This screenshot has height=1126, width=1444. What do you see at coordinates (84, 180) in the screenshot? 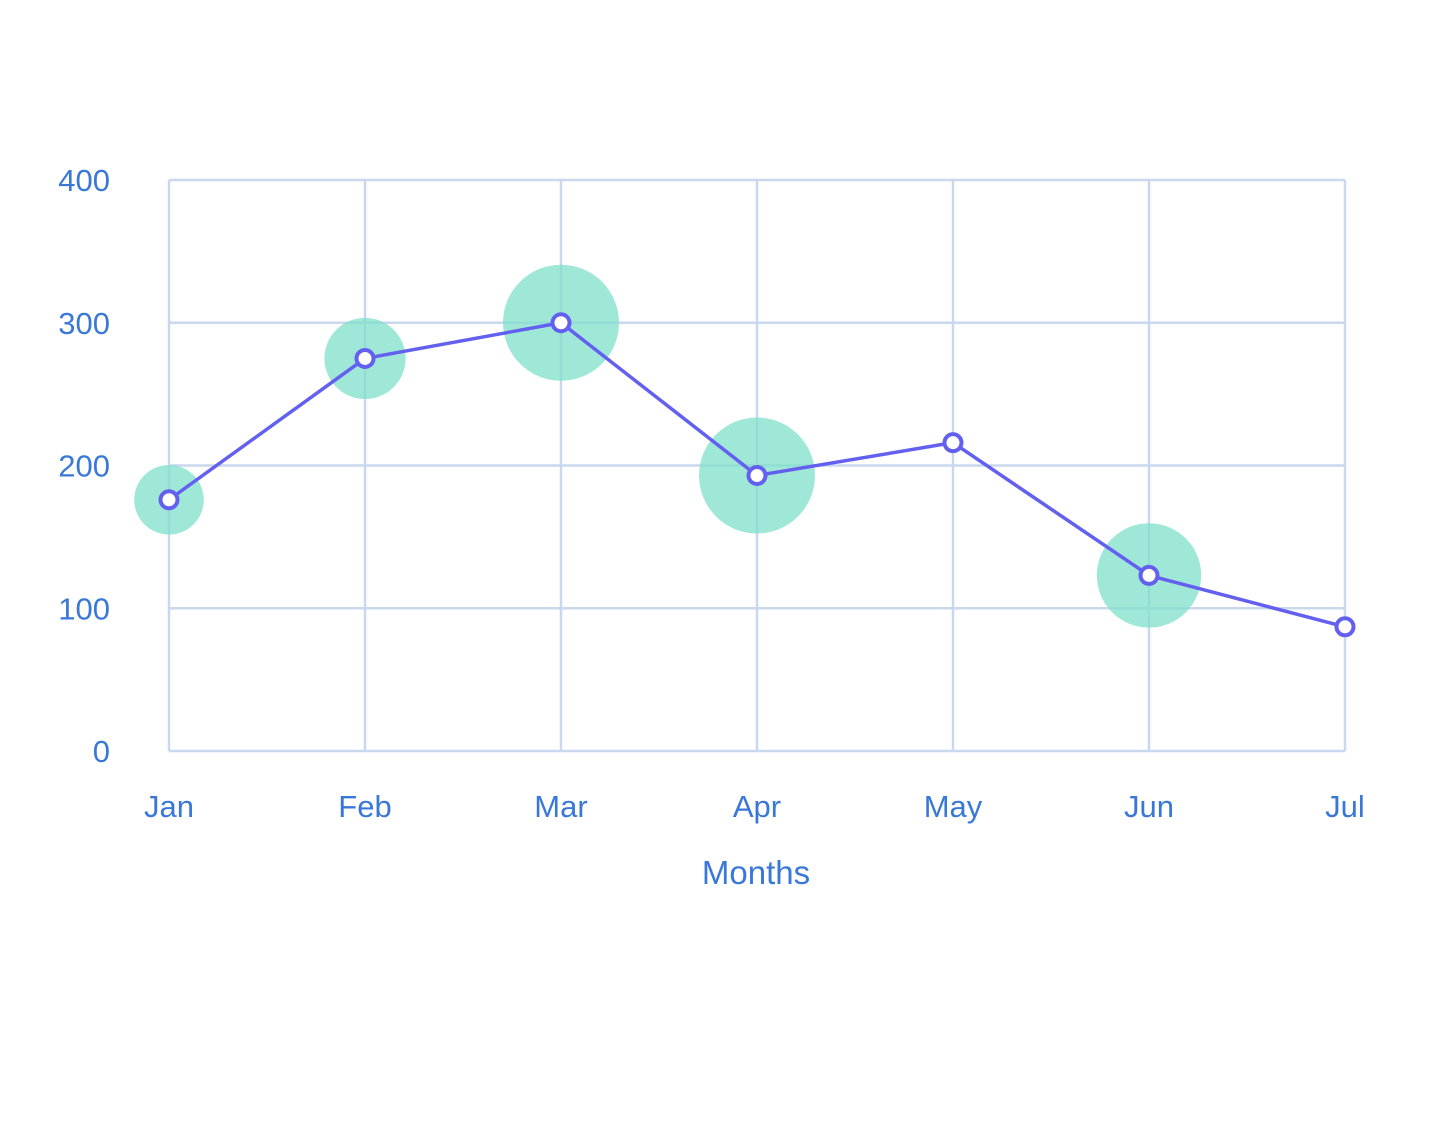
I see `y-tick-label: 400` at bounding box center [84, 180].